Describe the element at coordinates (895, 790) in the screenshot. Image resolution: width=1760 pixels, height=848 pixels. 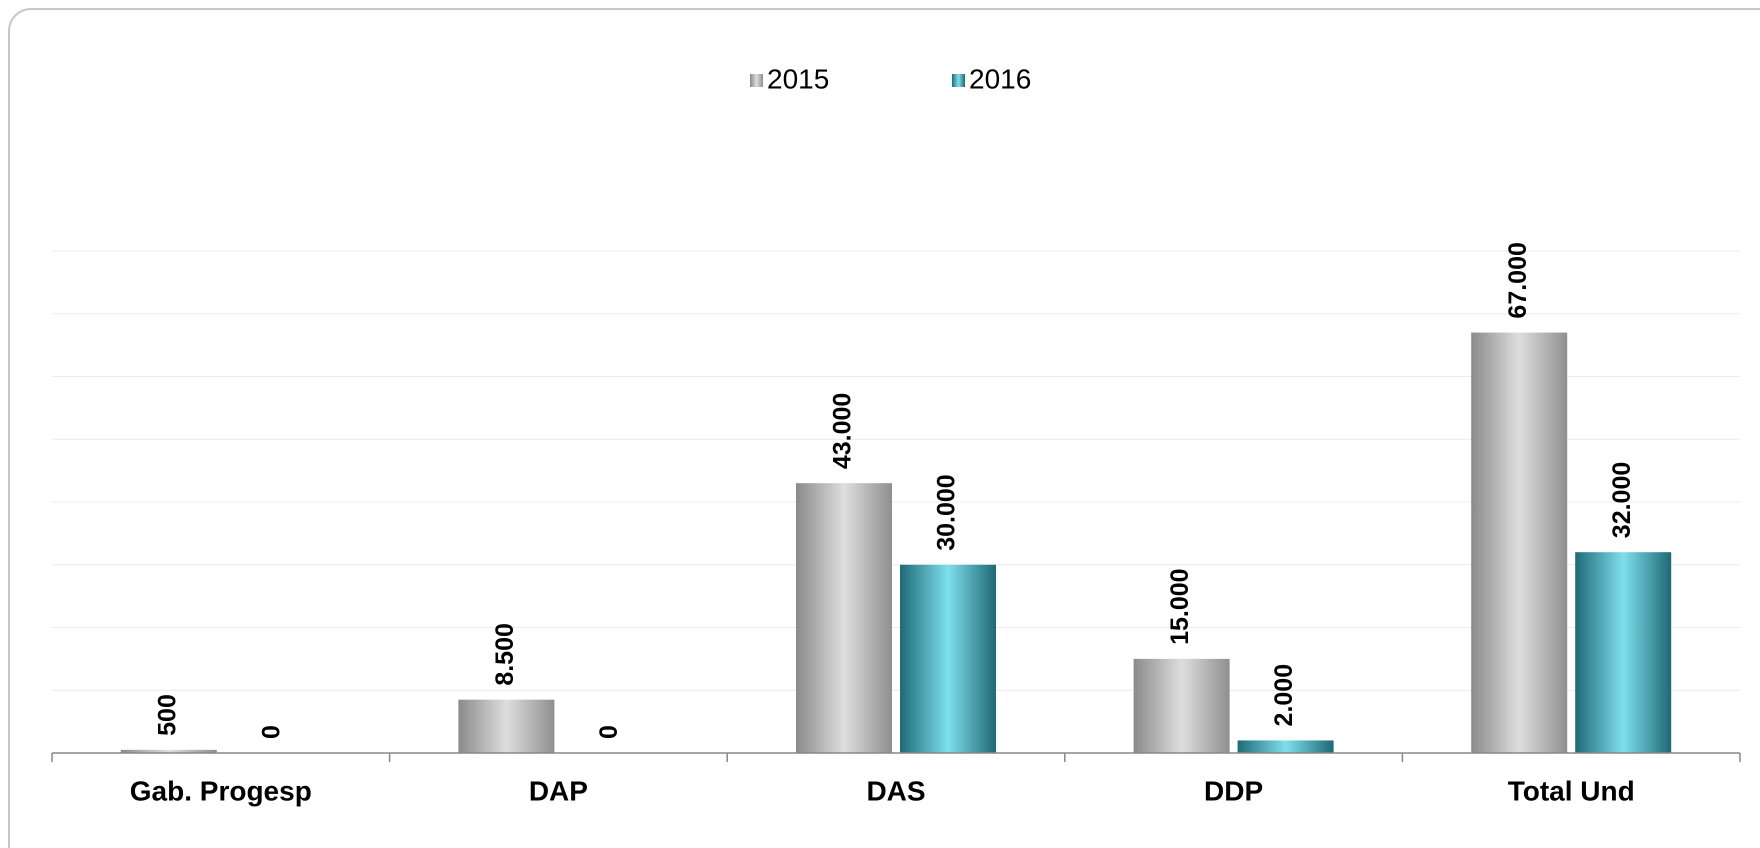
I see `x-tick-label: DAS` at that location.